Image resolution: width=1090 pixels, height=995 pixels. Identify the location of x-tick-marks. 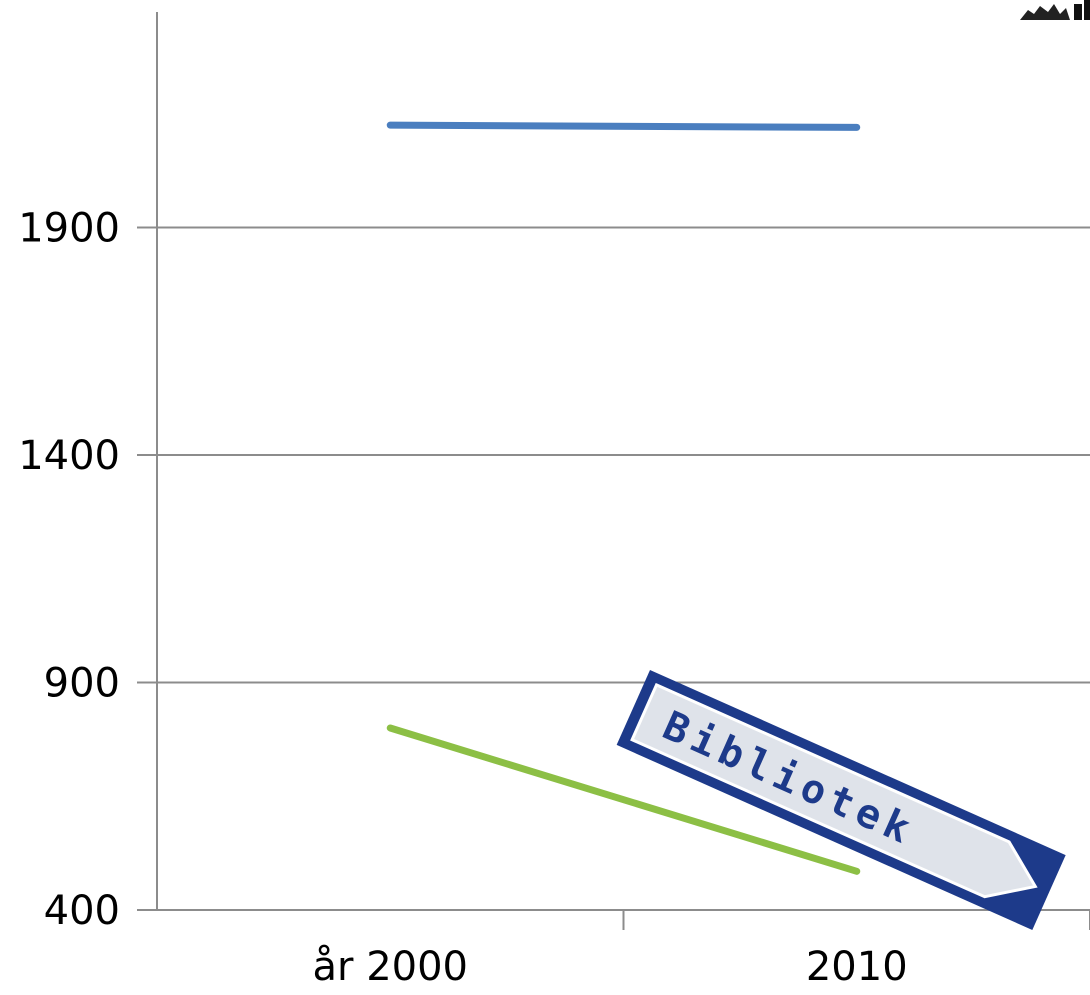
(856, 920).